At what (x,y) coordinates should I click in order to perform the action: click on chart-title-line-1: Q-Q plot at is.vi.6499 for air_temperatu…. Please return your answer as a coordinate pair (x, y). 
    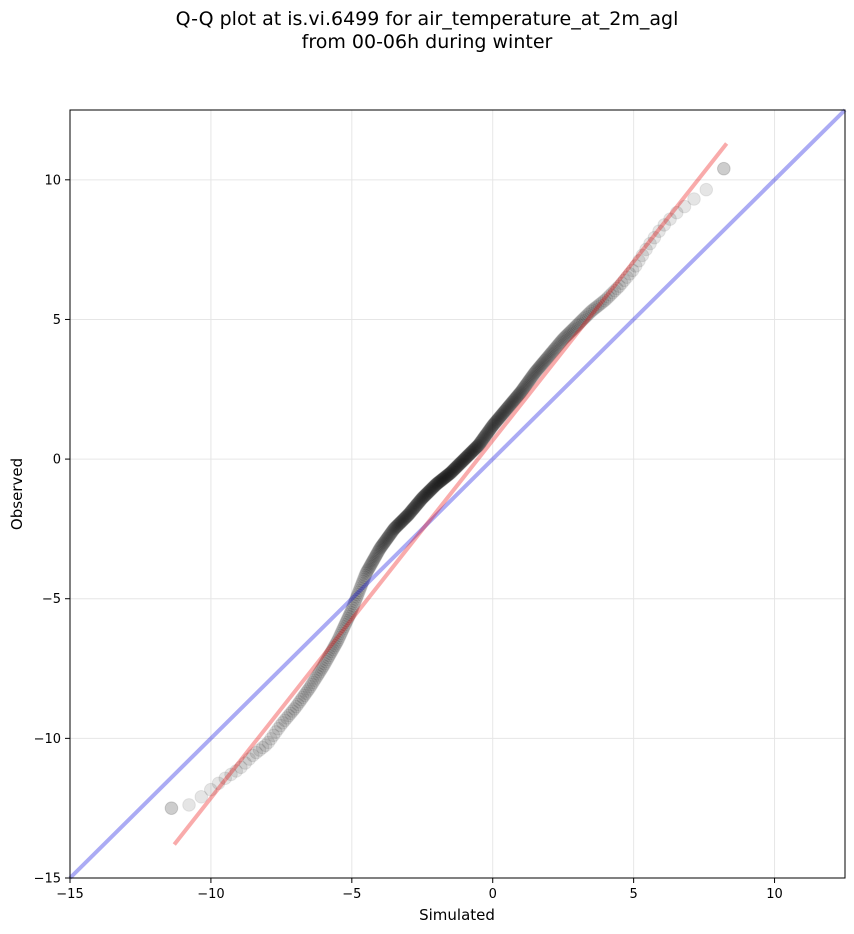
    Looking at the image, I should click on (427, 19).